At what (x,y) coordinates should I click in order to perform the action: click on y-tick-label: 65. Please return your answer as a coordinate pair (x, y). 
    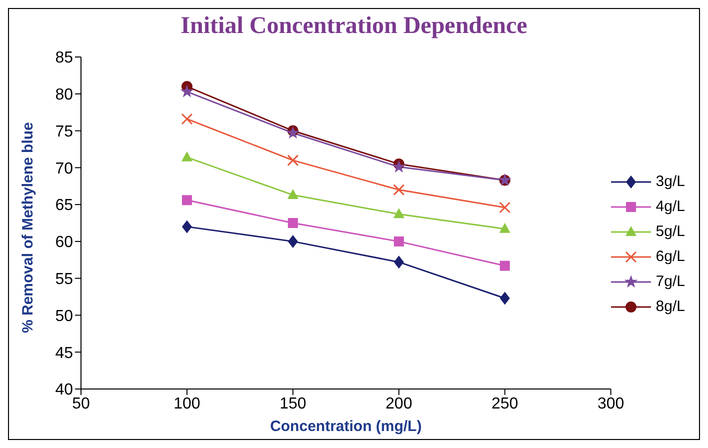
    Looking at the image, I should click on (64, 205).